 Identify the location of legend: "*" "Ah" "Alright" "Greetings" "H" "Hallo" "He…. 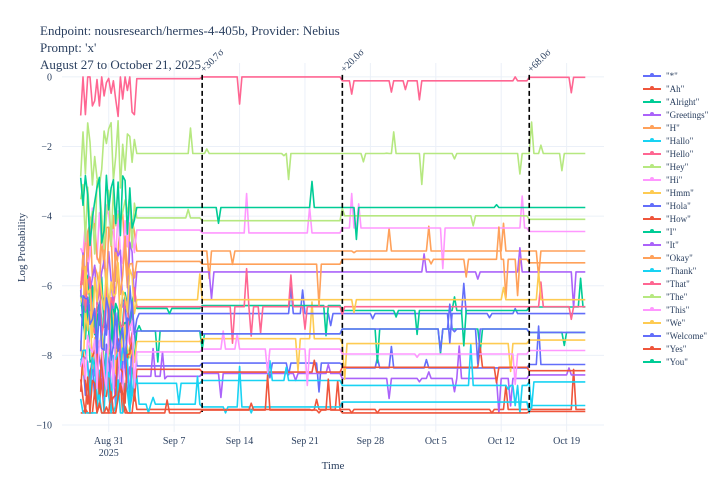
(675, 218).